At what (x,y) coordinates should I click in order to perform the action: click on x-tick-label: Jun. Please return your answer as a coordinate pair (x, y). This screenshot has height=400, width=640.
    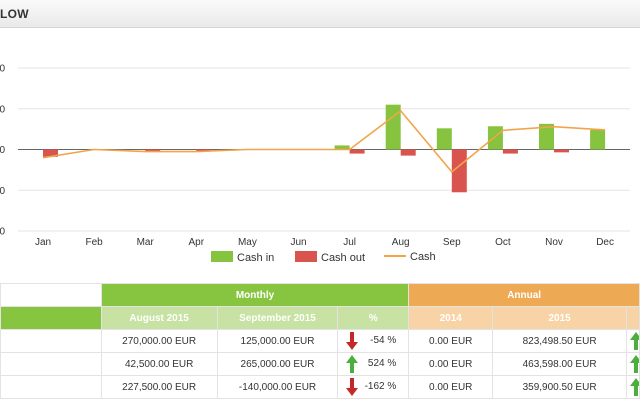
    Looking at the image, I should click on (298, 242).